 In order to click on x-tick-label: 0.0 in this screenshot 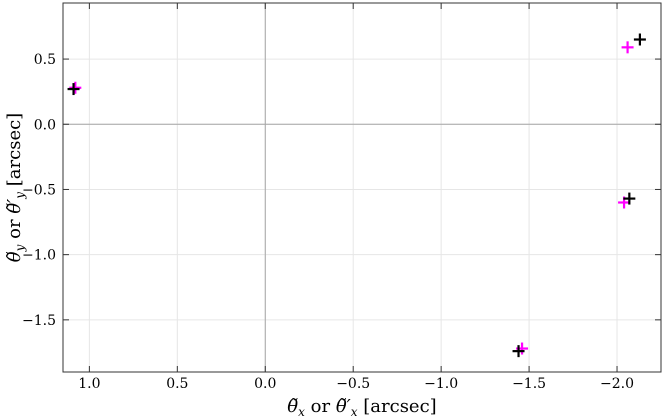, I will do `click(265, 384)`.